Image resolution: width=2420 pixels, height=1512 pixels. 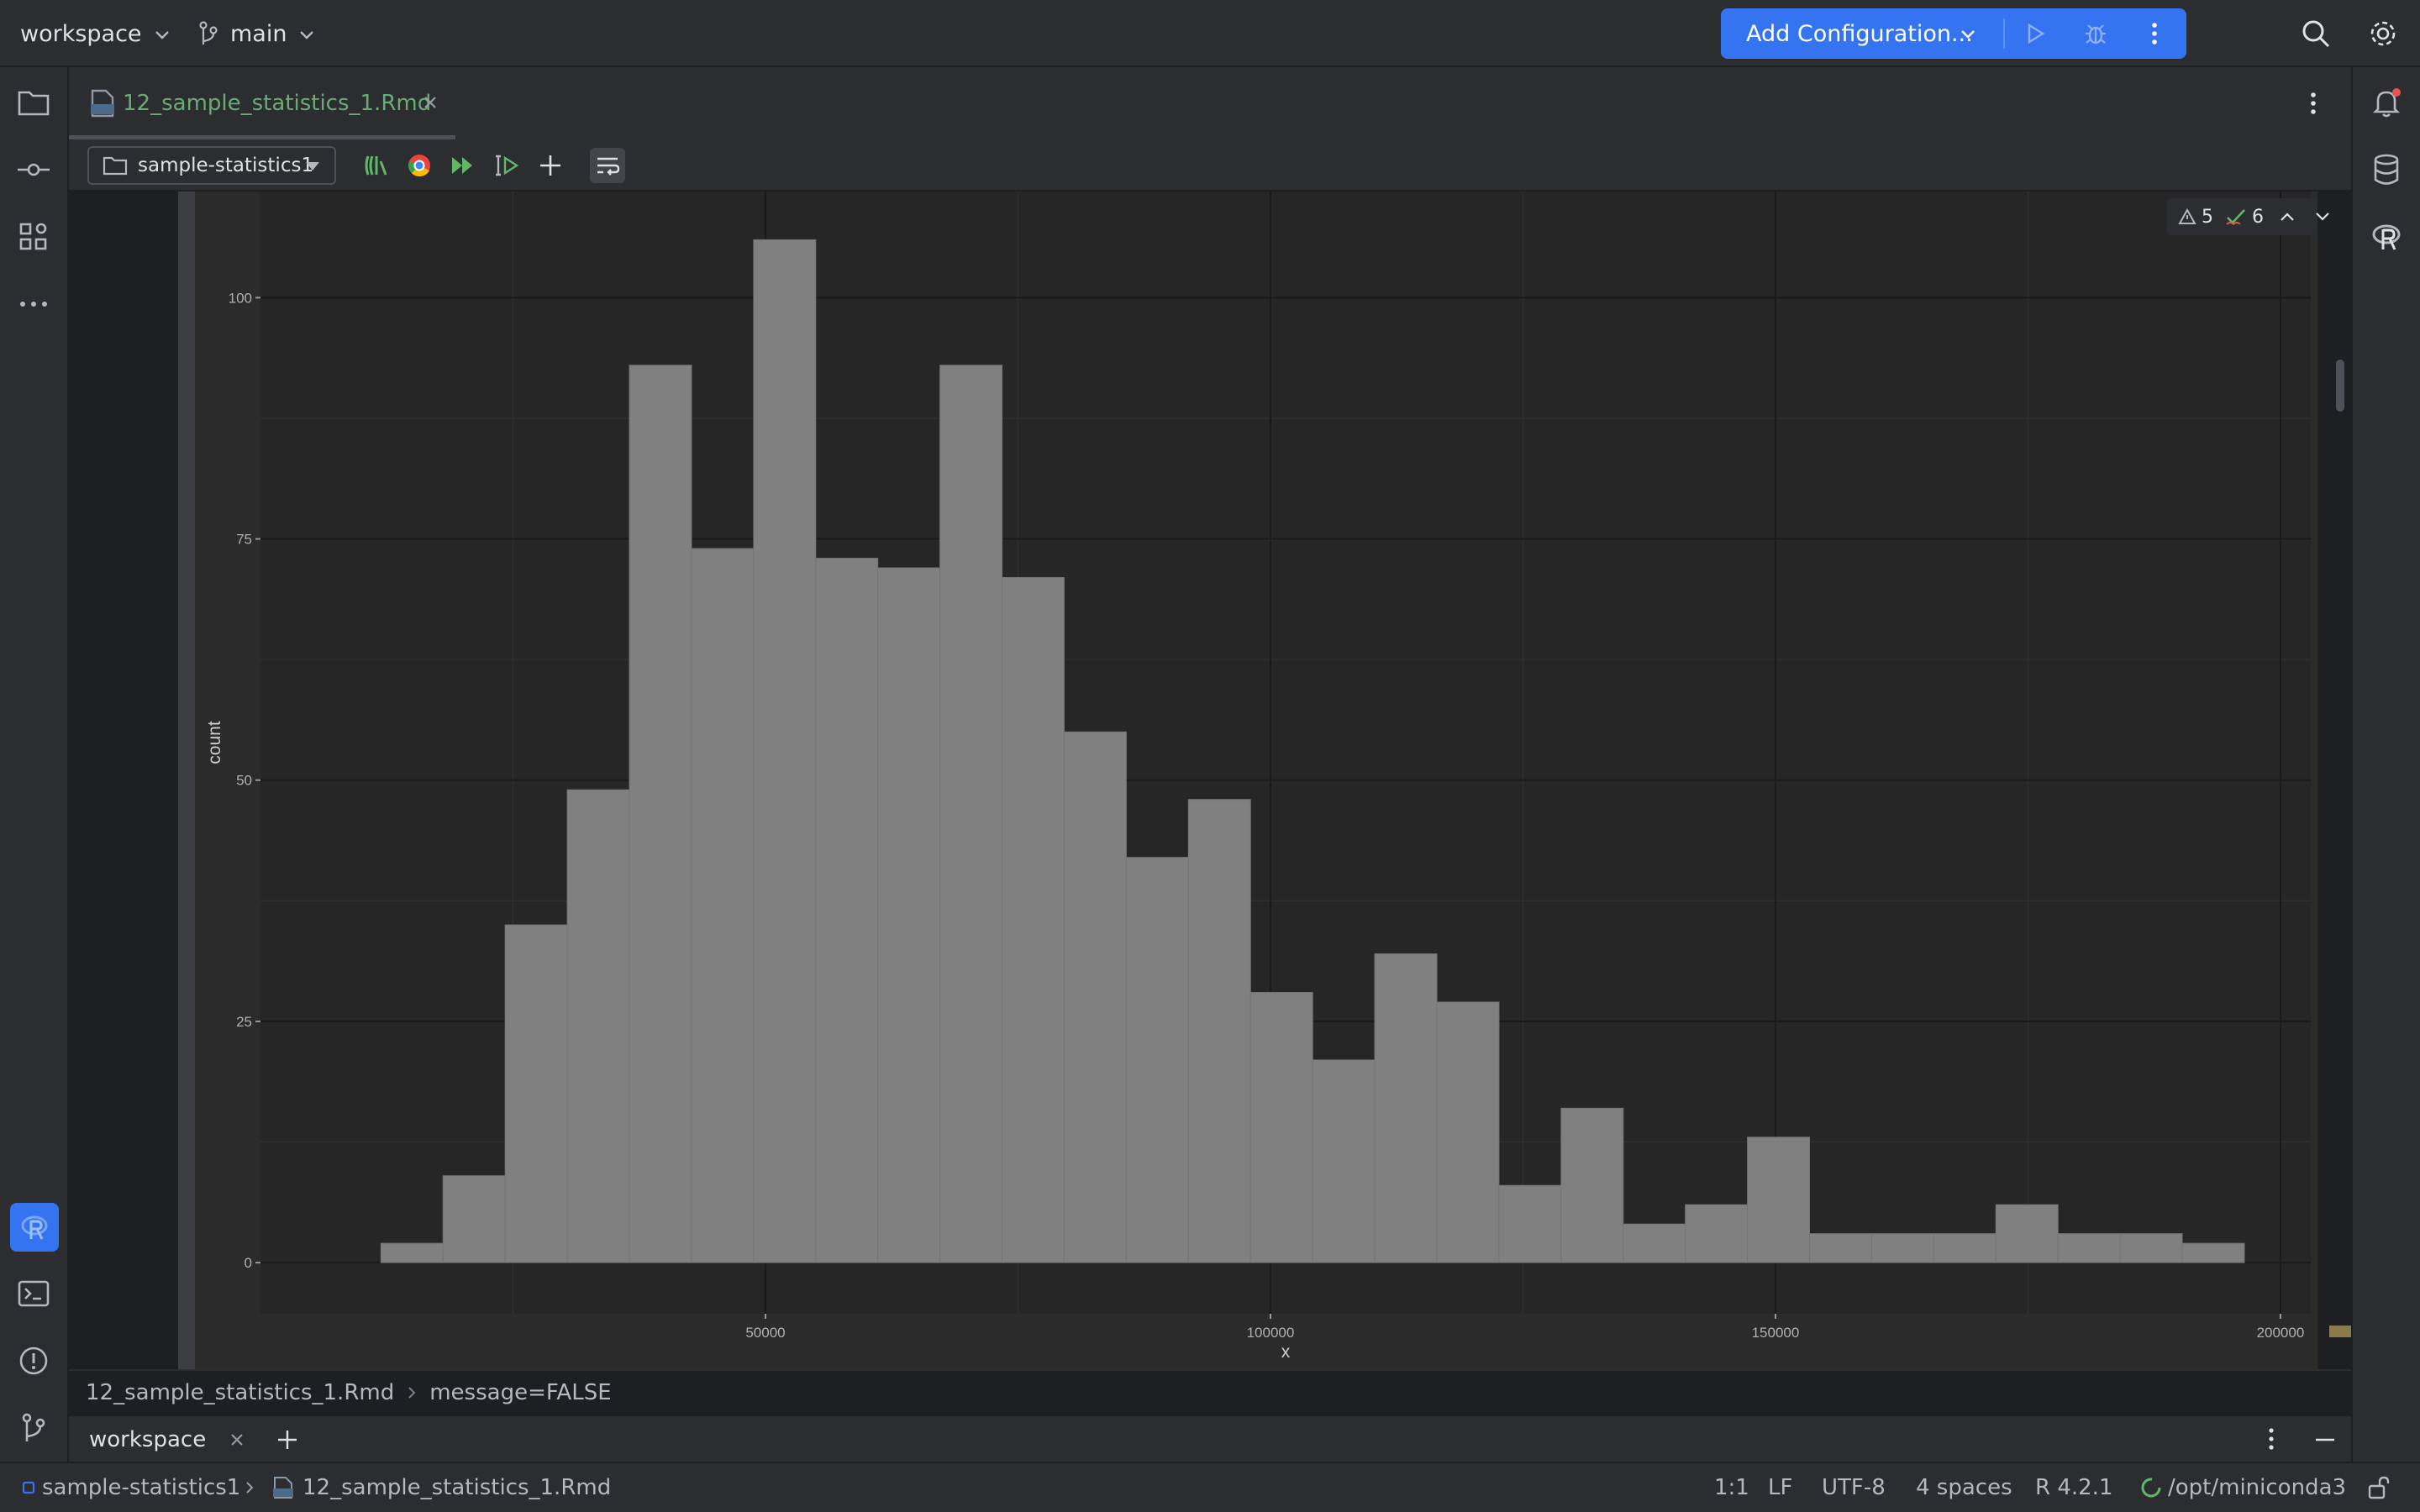 What do you see at coordinates (187, 780) in the screenshot?
I see `chunk-output-strip` at bounding box center [187, 780].